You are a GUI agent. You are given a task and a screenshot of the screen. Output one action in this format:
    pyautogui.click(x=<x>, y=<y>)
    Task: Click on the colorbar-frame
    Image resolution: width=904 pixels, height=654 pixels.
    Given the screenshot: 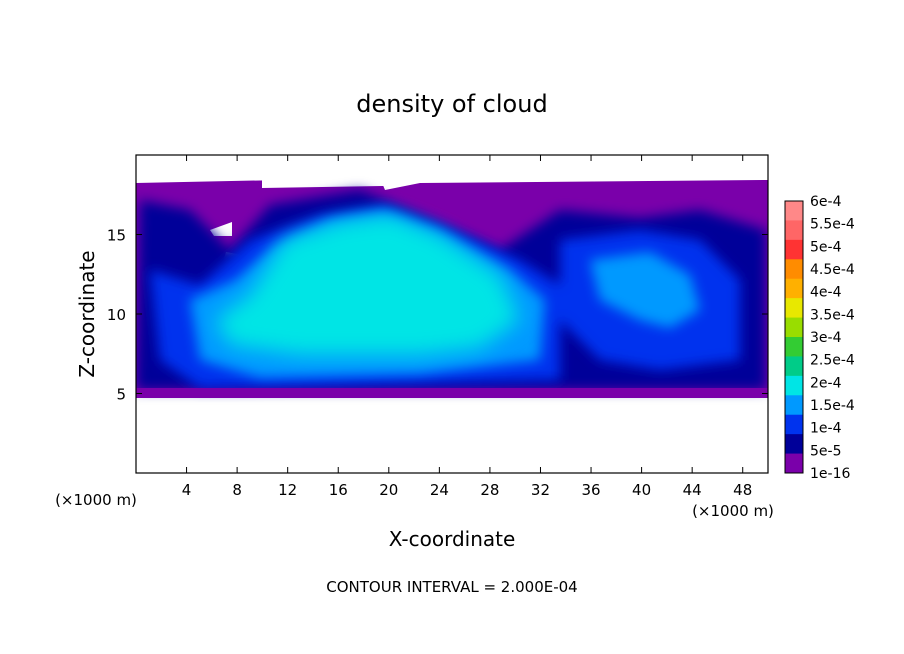 What is the action you would take?
    pyautogui.click(x=794, y=337)
    